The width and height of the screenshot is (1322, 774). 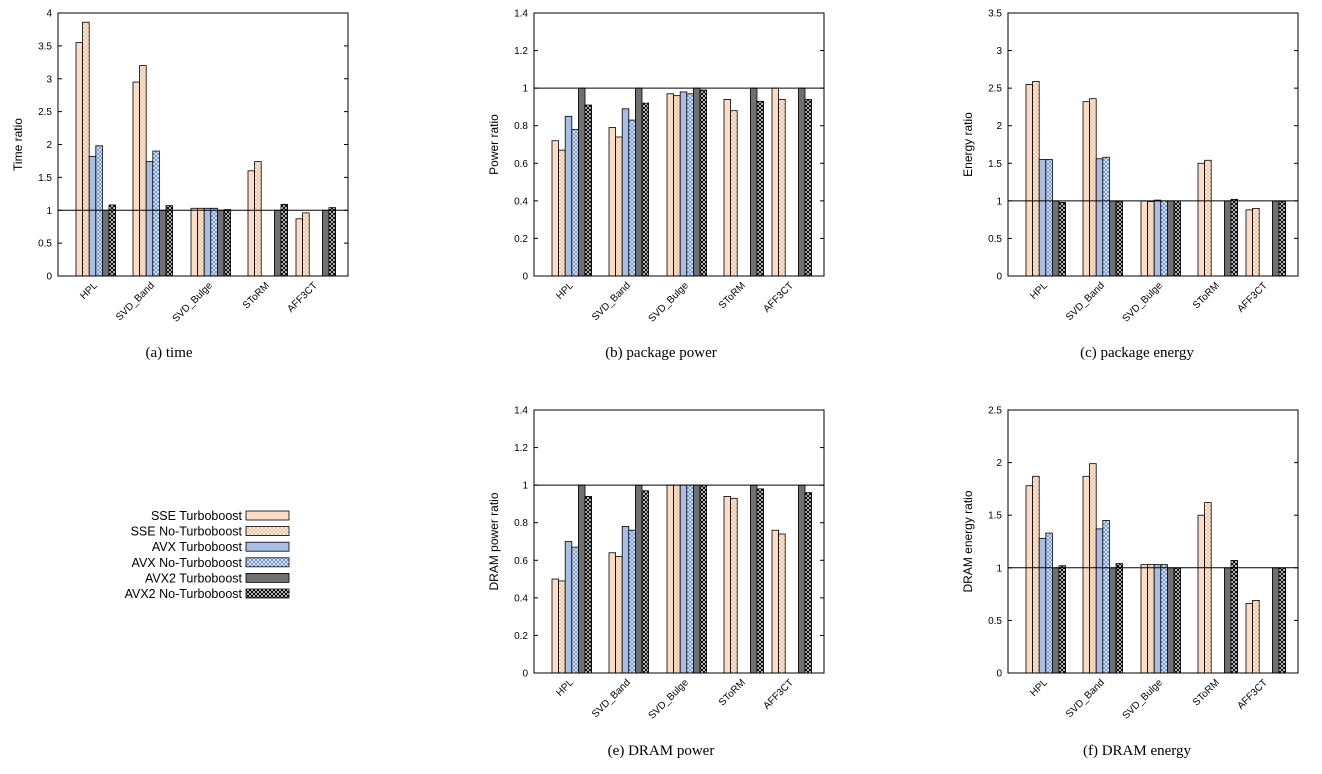 What do you see at coordinates (1143, 302) in the screenshot?
I see `xtick-label-package-energy: SVD_Bulge` at bounding box center [1143, 302].